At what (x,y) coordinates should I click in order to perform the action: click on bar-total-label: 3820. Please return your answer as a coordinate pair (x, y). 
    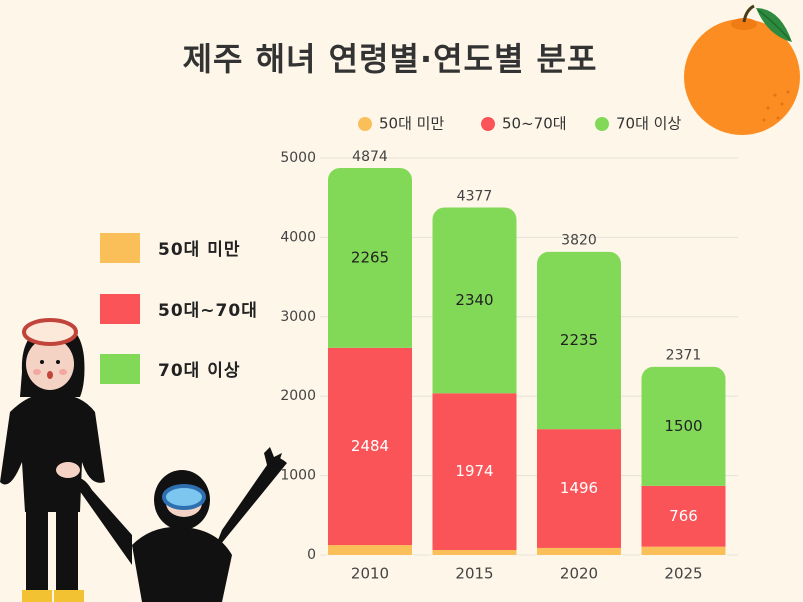
    Looking at the image, I should click on (579, 241).